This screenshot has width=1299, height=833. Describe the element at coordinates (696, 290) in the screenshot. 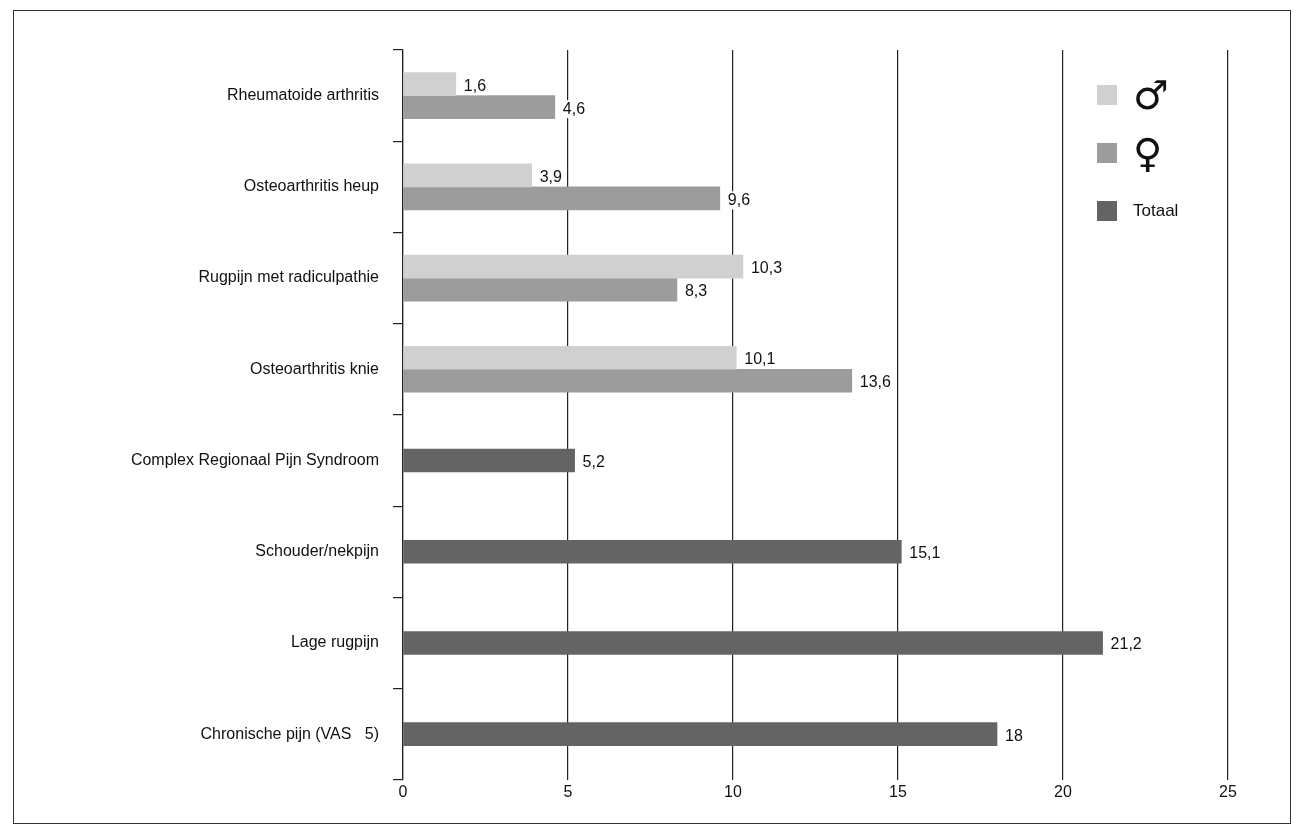

I see `data-label: 8,3` at that location.